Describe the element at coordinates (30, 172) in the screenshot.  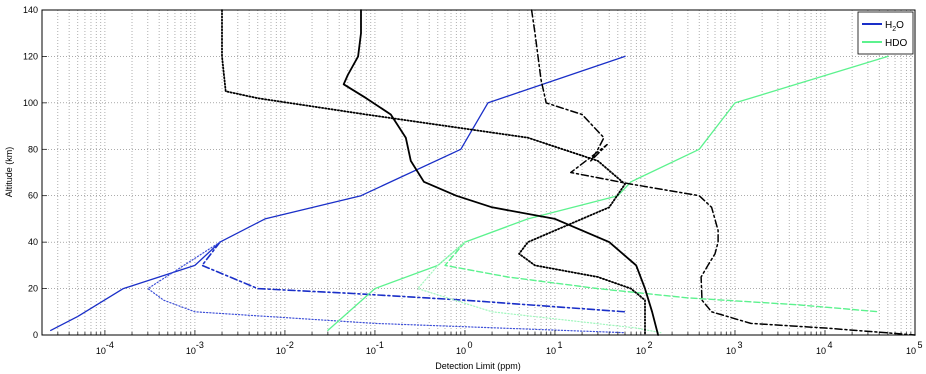
I see `y-tick-labels: 0 20 40 60 80 100 120 140` at that location.